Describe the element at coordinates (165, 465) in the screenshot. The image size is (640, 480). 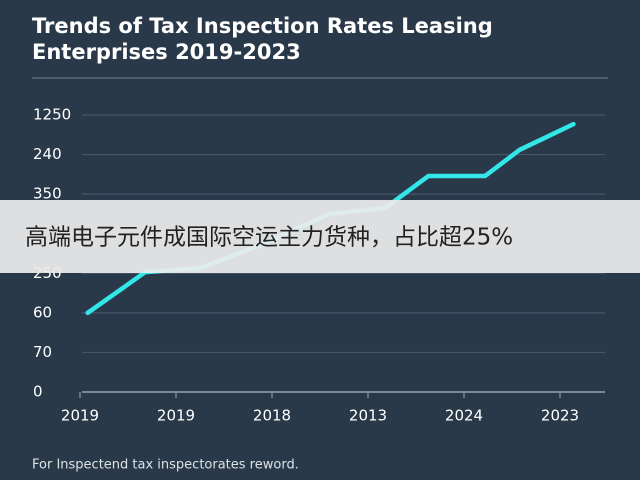
I see `footnote: For Inspectend tax inspectorates reword.` at that location.